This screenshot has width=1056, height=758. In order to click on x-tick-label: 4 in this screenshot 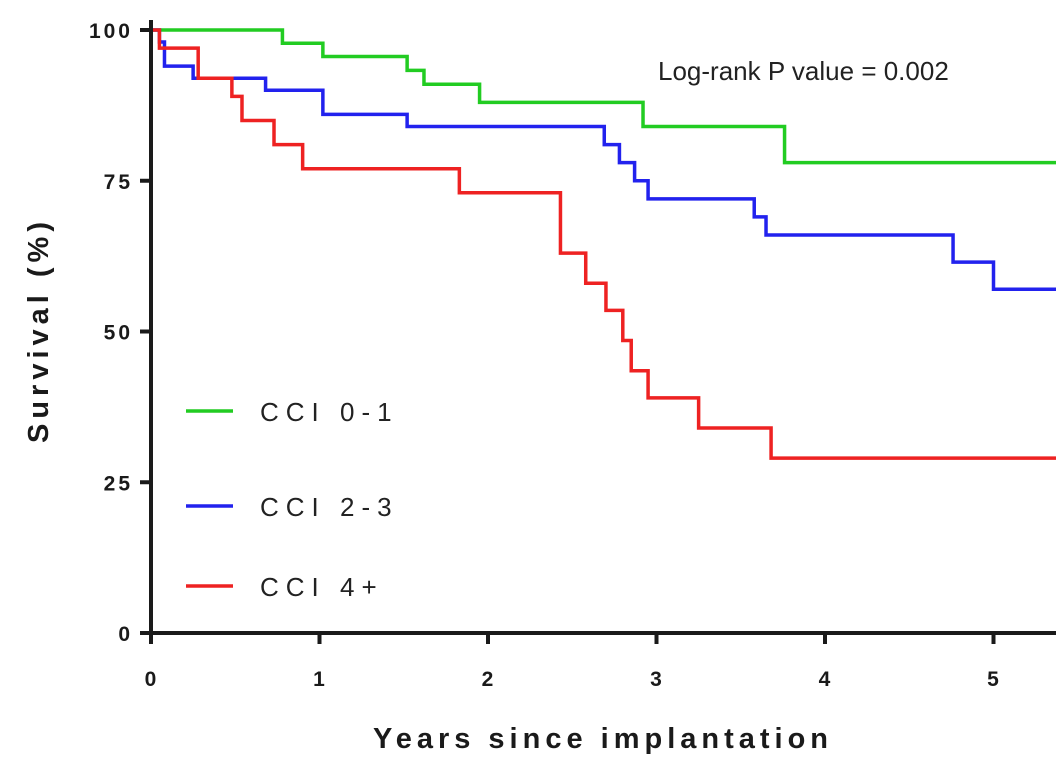, I will do `click(826, 679)`.